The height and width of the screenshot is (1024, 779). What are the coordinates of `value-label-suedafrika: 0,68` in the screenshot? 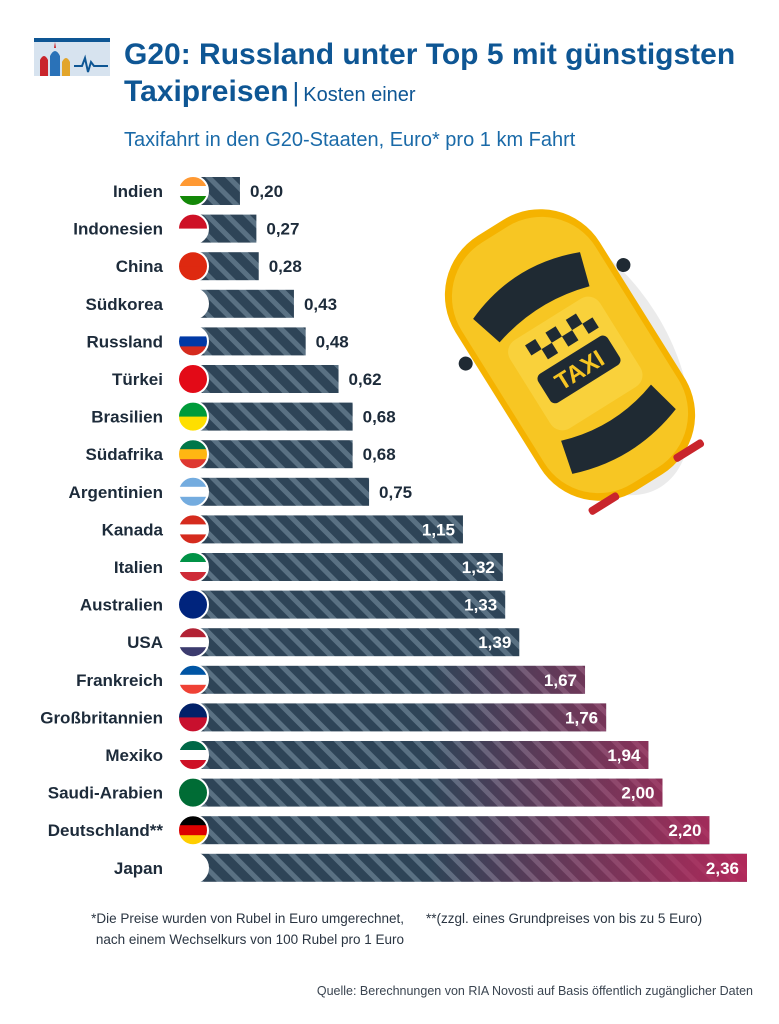 It's located at (379, 454).